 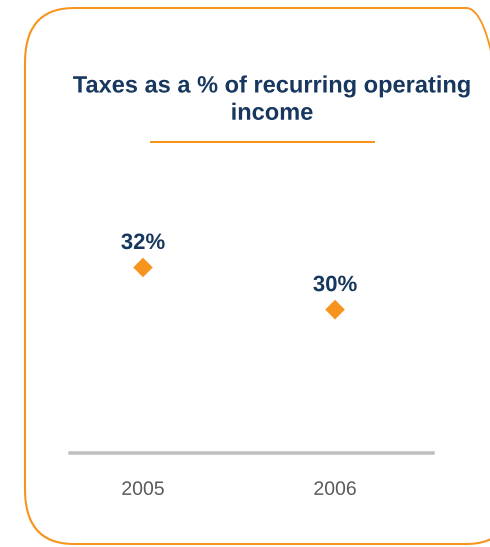 What do you see at coordinates (335, 284) in the screenshot?
I see `data-label: 30%` at bounding box center [335, 284].